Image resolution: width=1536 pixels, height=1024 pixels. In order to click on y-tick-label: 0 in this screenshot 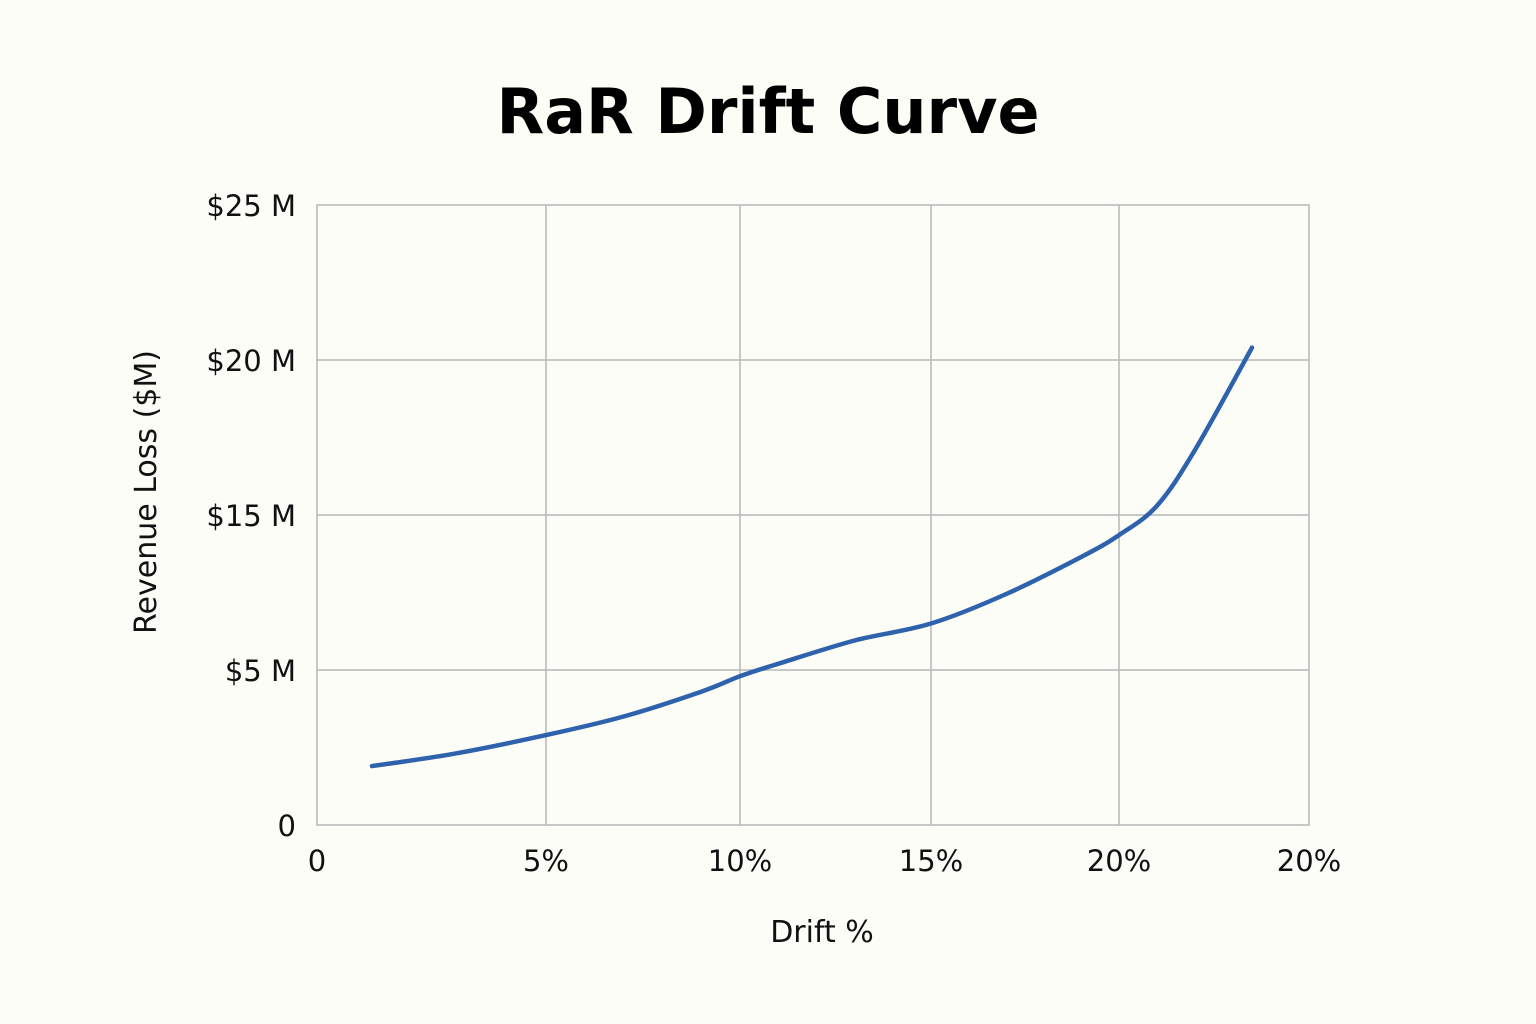, I will do `click(287, 826)`.